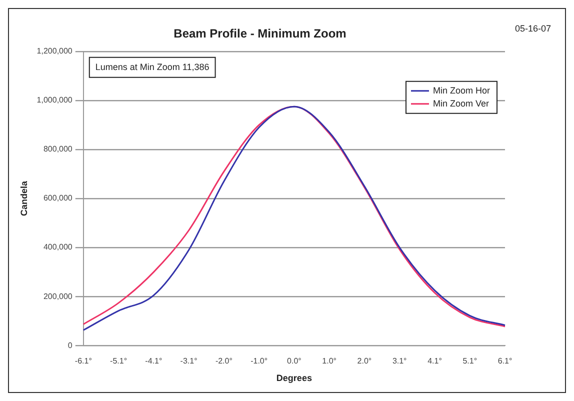  Describe the element at coordinates (470, 361) in the screenshot. I see `x-tick-label: 5.1°` at that location.